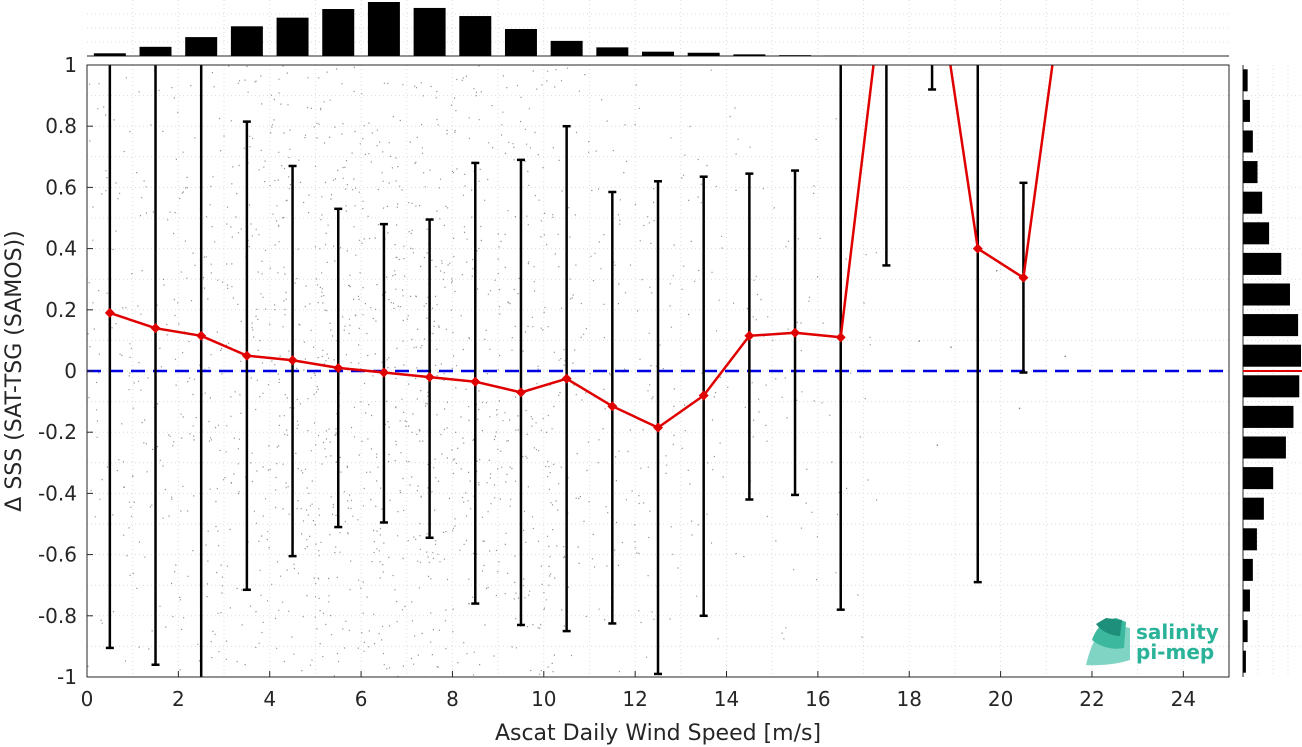 This screenshot has height=747, width=1302. What do you see at coordinates (726, 699) in the screenshot?
I see `x-tick-label: 14` at bounding box center [726, 699].